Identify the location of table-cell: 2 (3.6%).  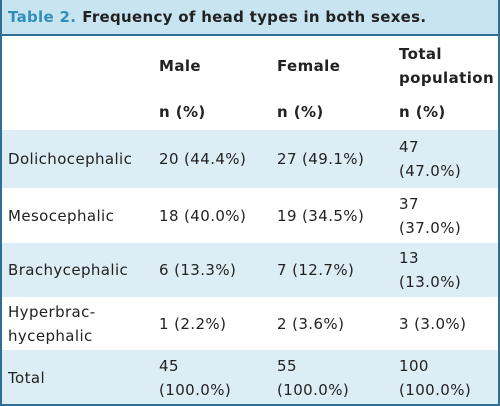
(311, 323).